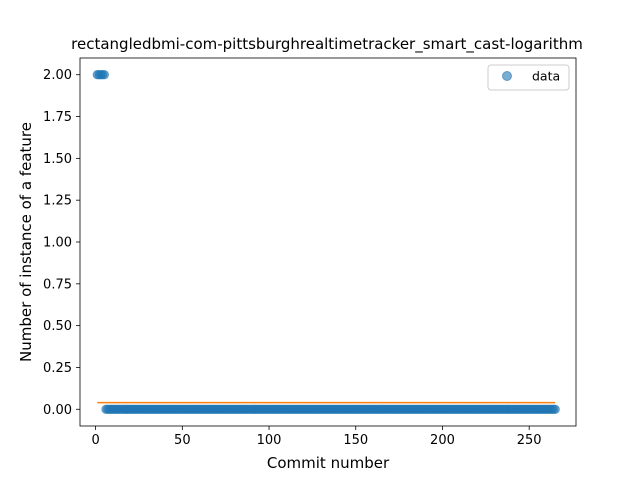  Describe the element at coordinates (57, 410) in the screenshot. I see `y-tick-label: 0.00` at that location.